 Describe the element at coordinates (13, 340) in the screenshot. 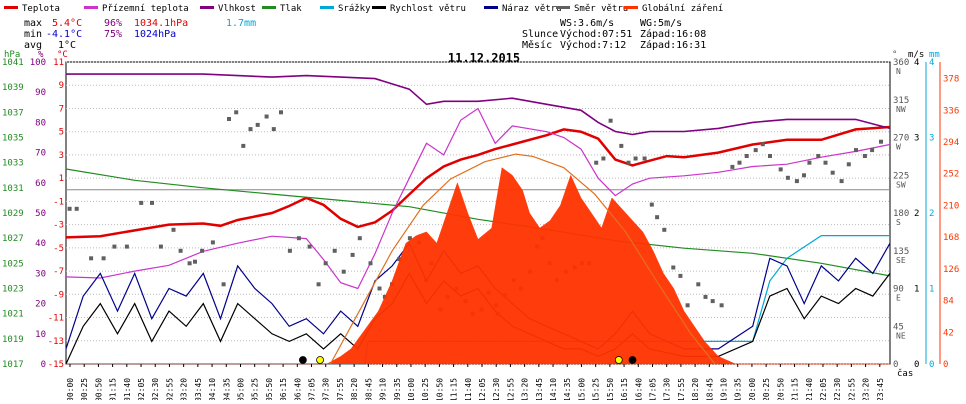

I see `hpa-tick-11: 1019` at that location.